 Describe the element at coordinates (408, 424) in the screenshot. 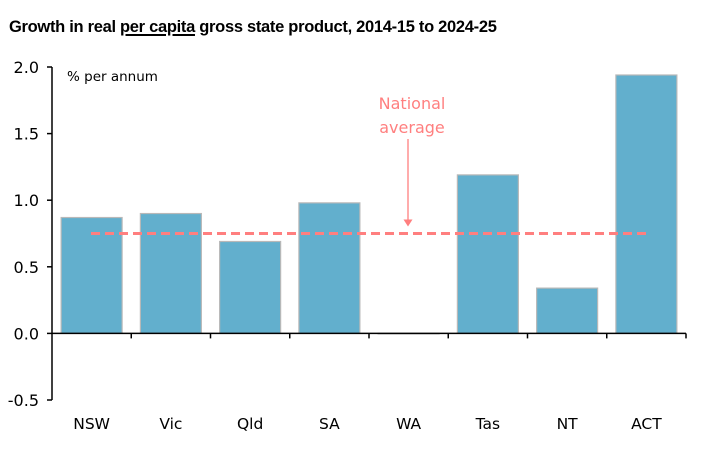

I see `x-tick-label-wa: WA` at that location.